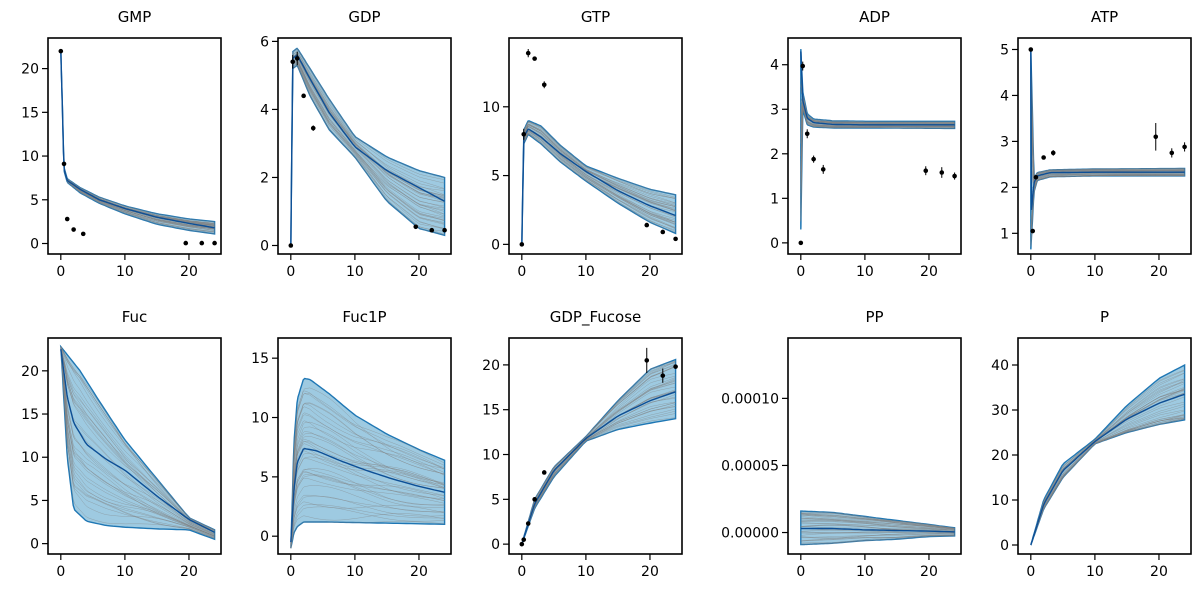 The image size is (1200, 600). I want to click on panel-gdp: 0 10 20 0 2 4 6 GDP, so click(356, 144).